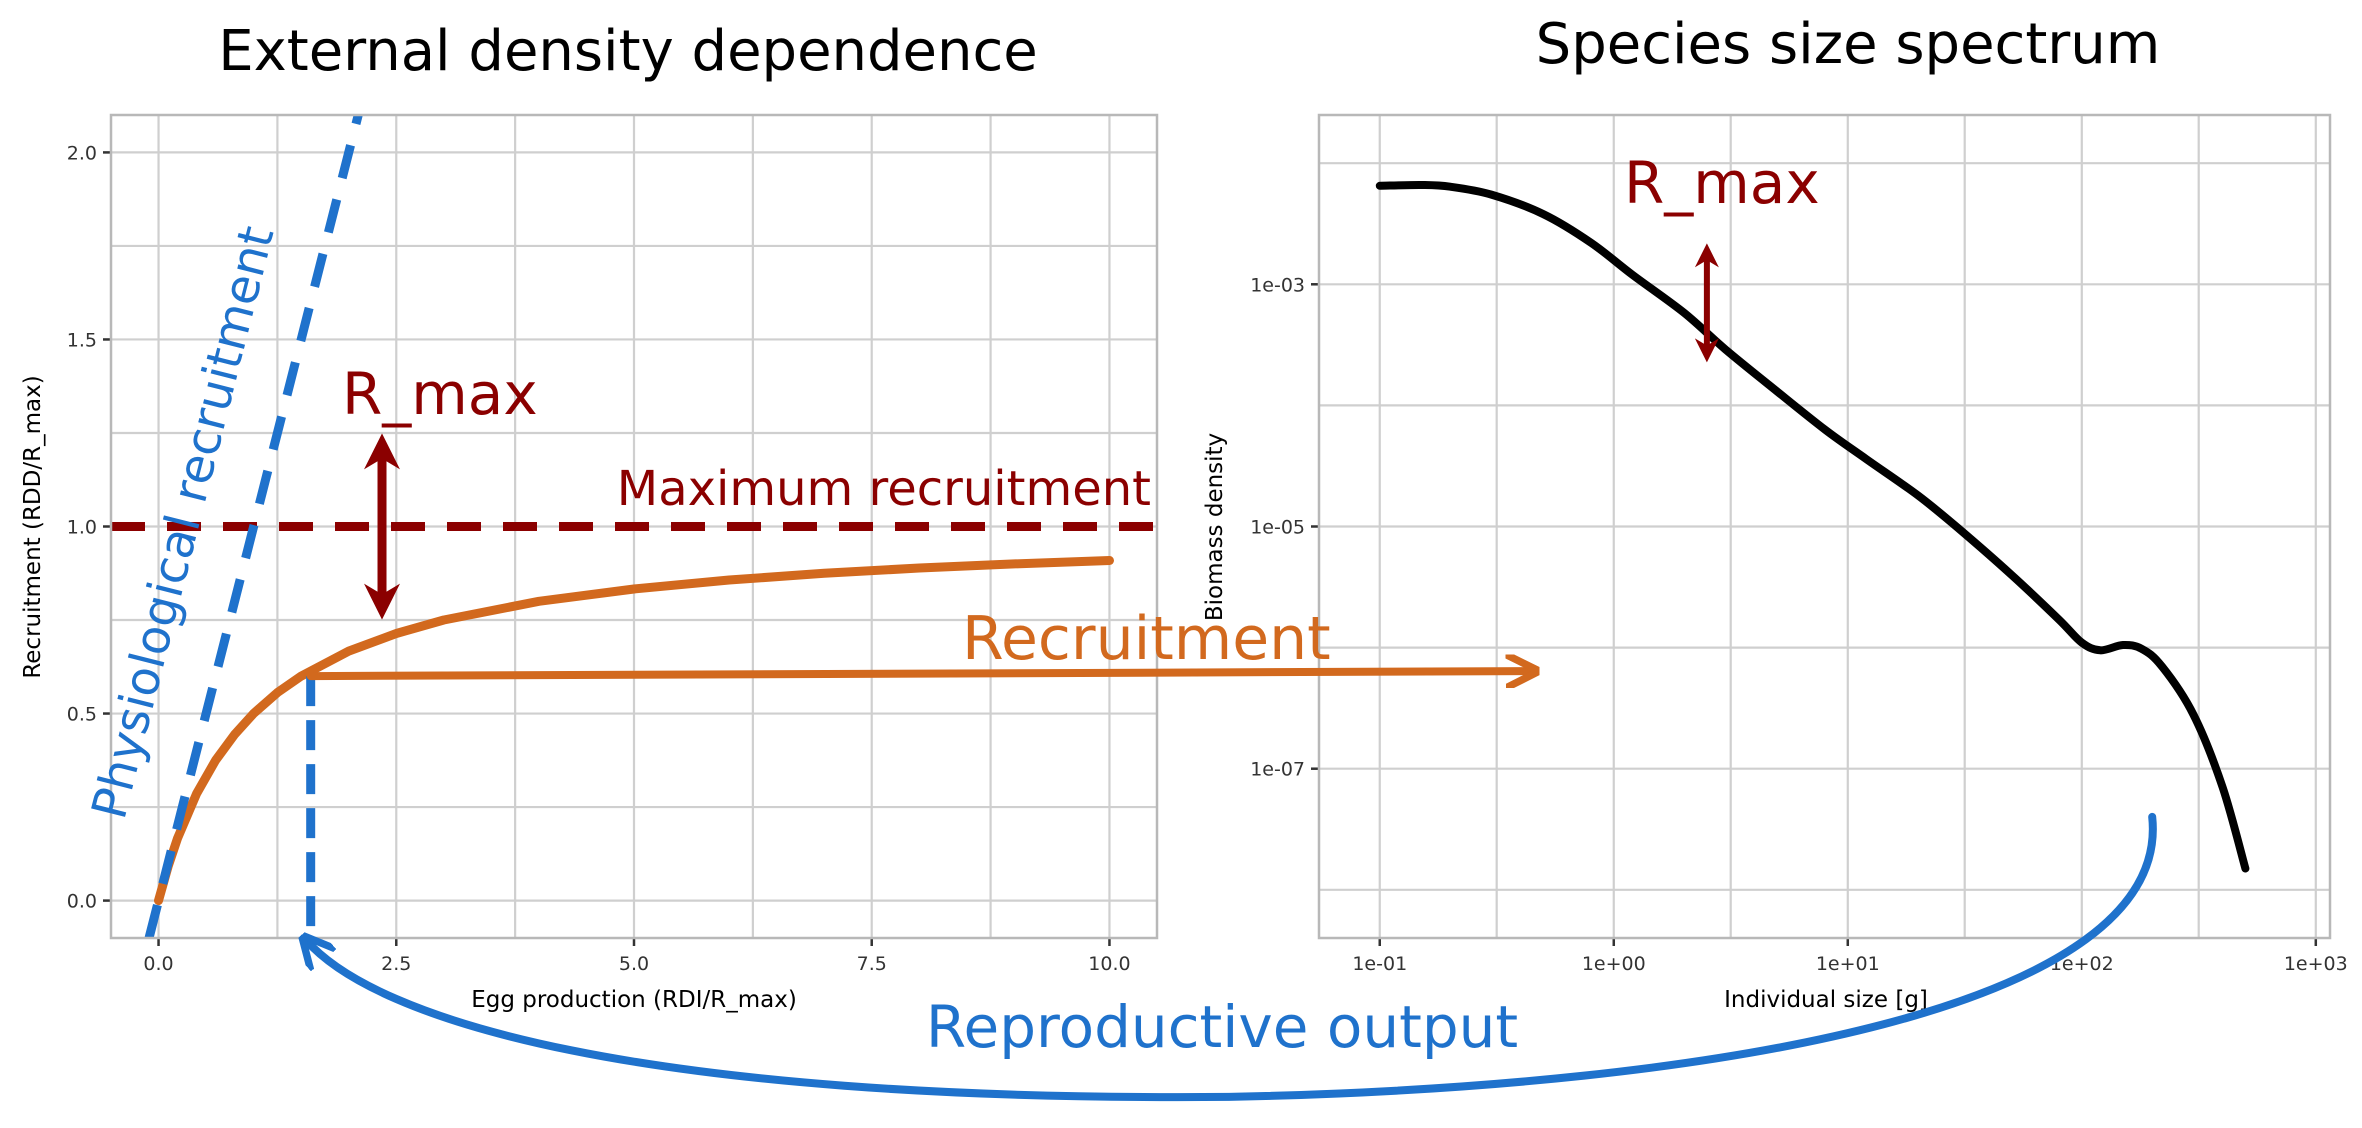 The height and width of the screenshot is (1128, 2362). Describe the element at coordinates (82, 340) in the screenshot. I see `left-y-tick-label: 1.5` at that location.